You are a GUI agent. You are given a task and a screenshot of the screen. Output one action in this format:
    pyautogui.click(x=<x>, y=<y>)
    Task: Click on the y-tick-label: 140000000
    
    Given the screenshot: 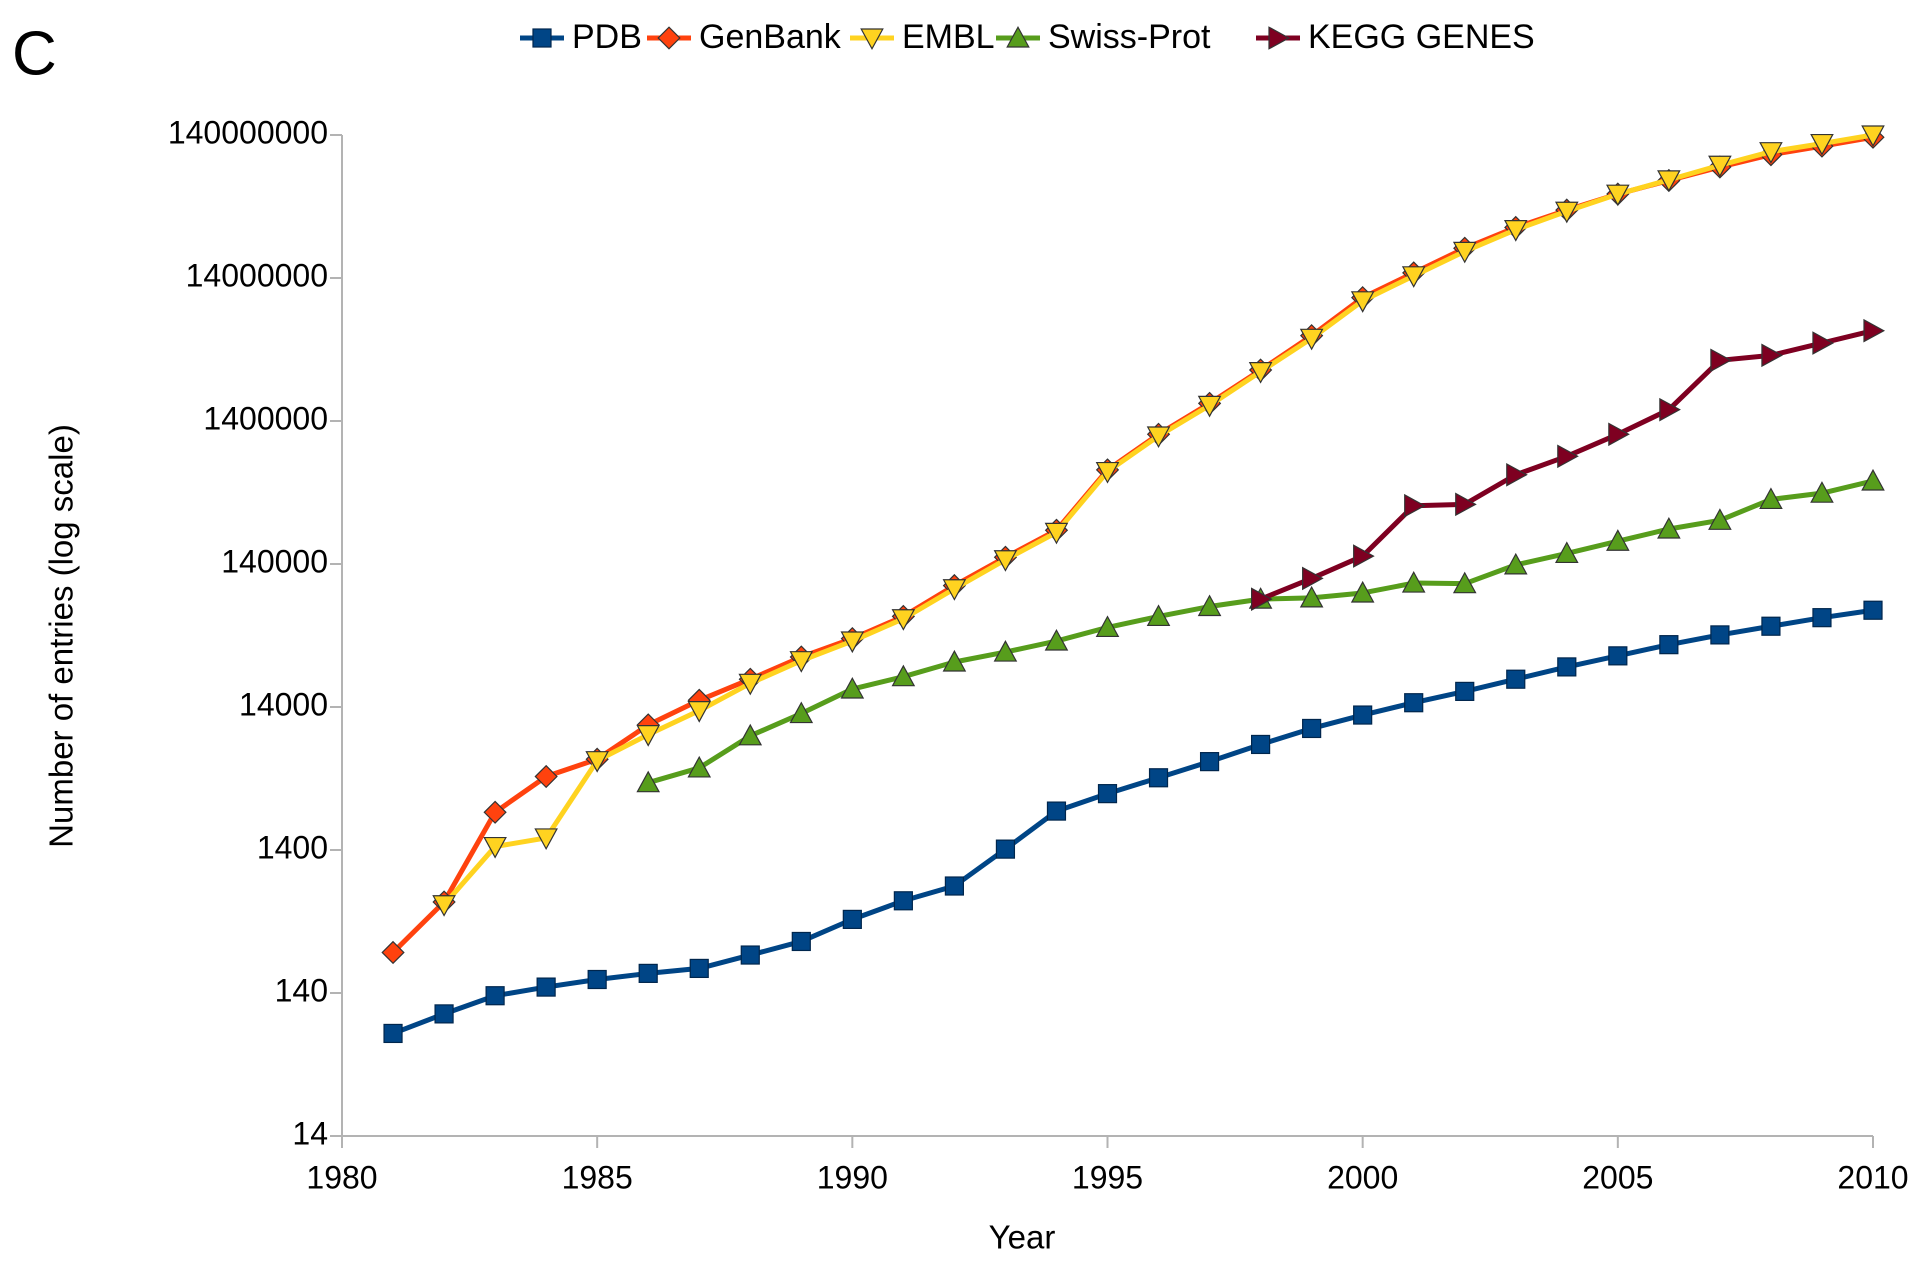 What is the action you would take?
    pyautogui.click(x=248, y=132)
    